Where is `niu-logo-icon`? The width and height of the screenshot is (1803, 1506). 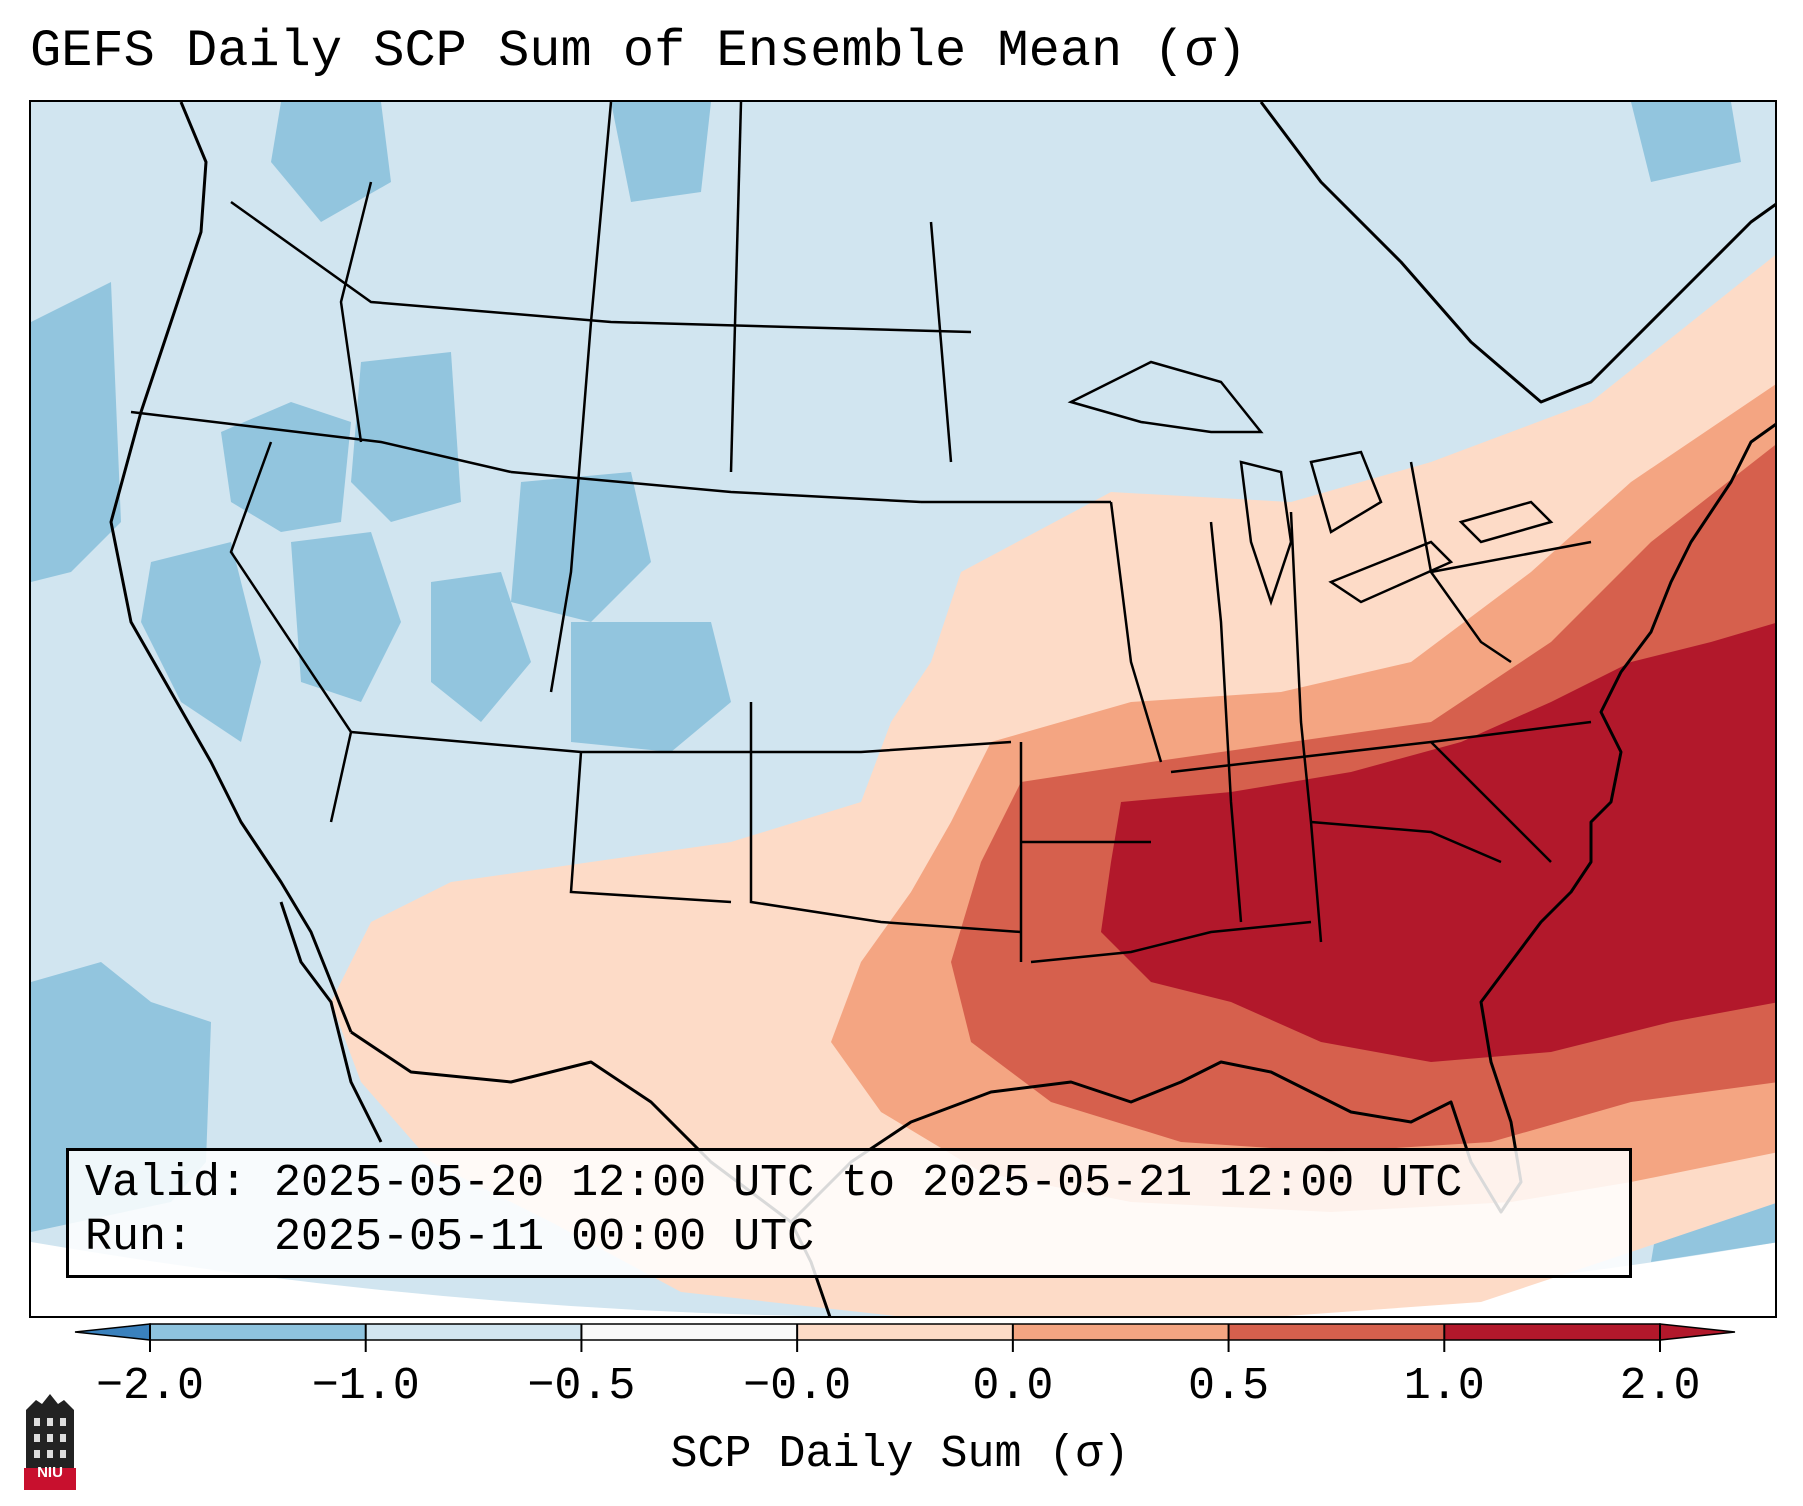
niu-logo-icon is located at coordinates (50, 1442).